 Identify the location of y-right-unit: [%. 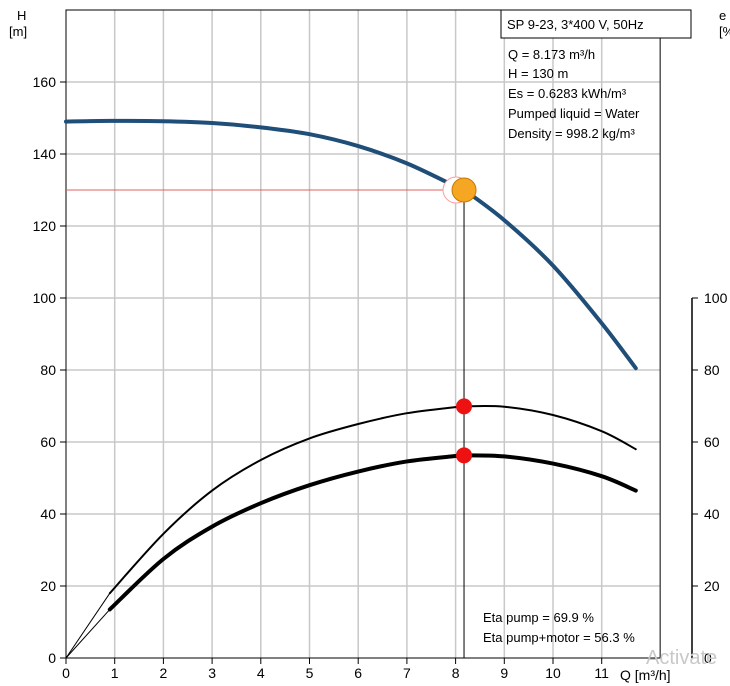
(724, 31).